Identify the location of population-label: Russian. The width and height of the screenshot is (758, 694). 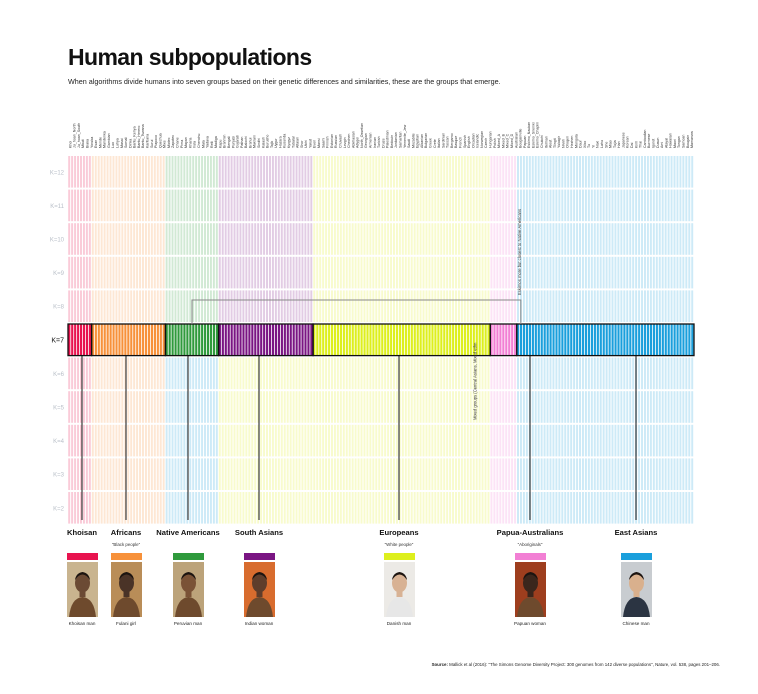
(336, 141).